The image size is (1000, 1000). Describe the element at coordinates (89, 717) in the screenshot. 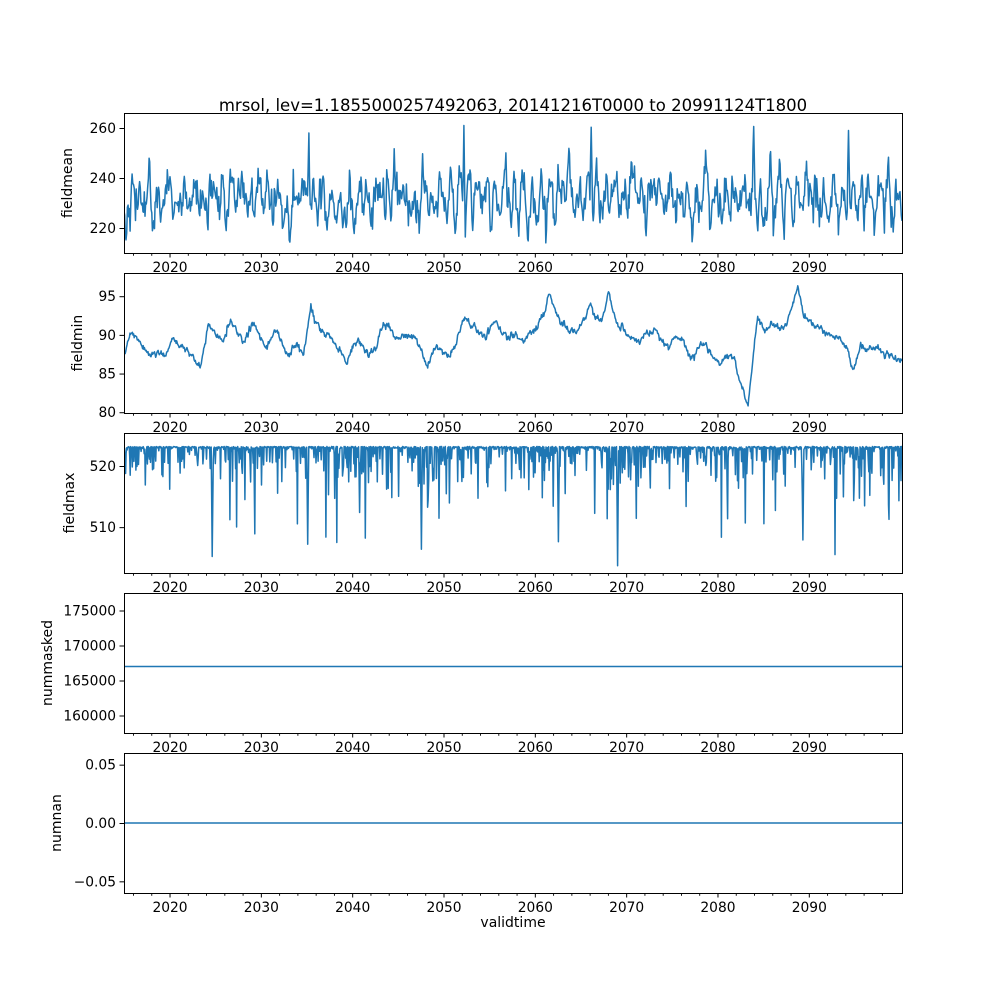

I see `y-tick-label: 160000` at that location.